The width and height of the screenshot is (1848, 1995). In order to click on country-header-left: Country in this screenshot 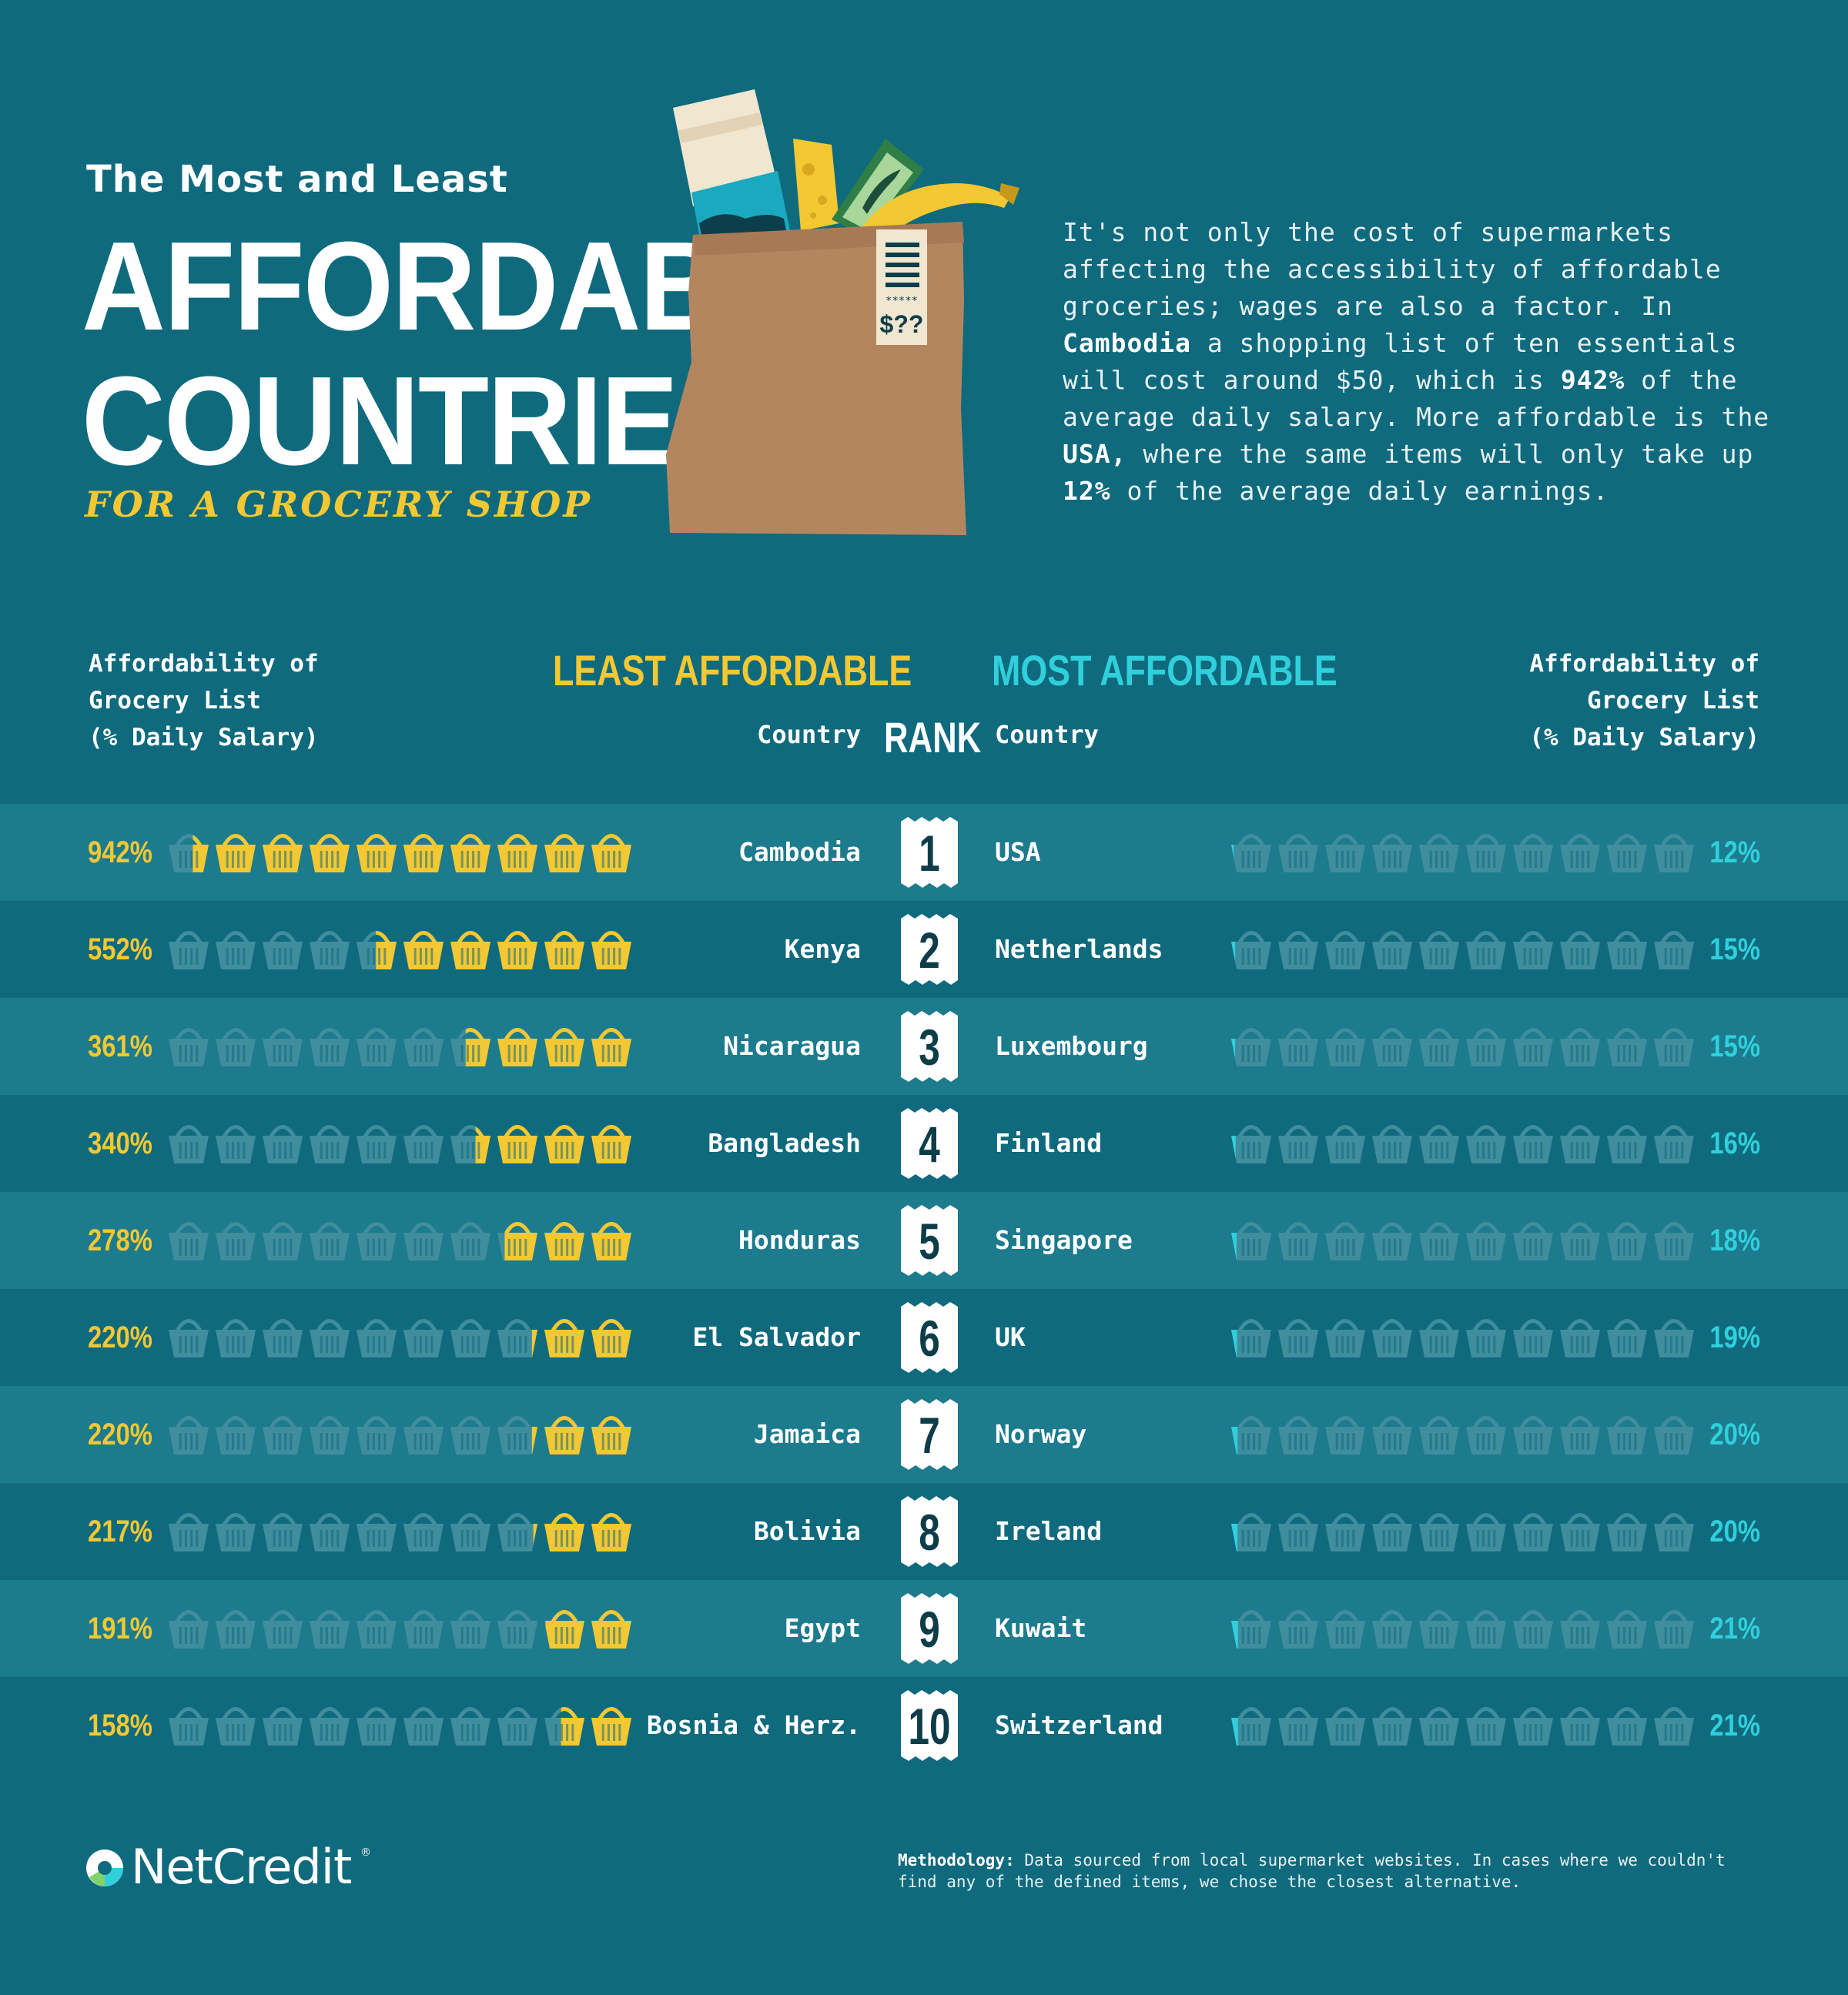, I will do `click(809, 734)`.